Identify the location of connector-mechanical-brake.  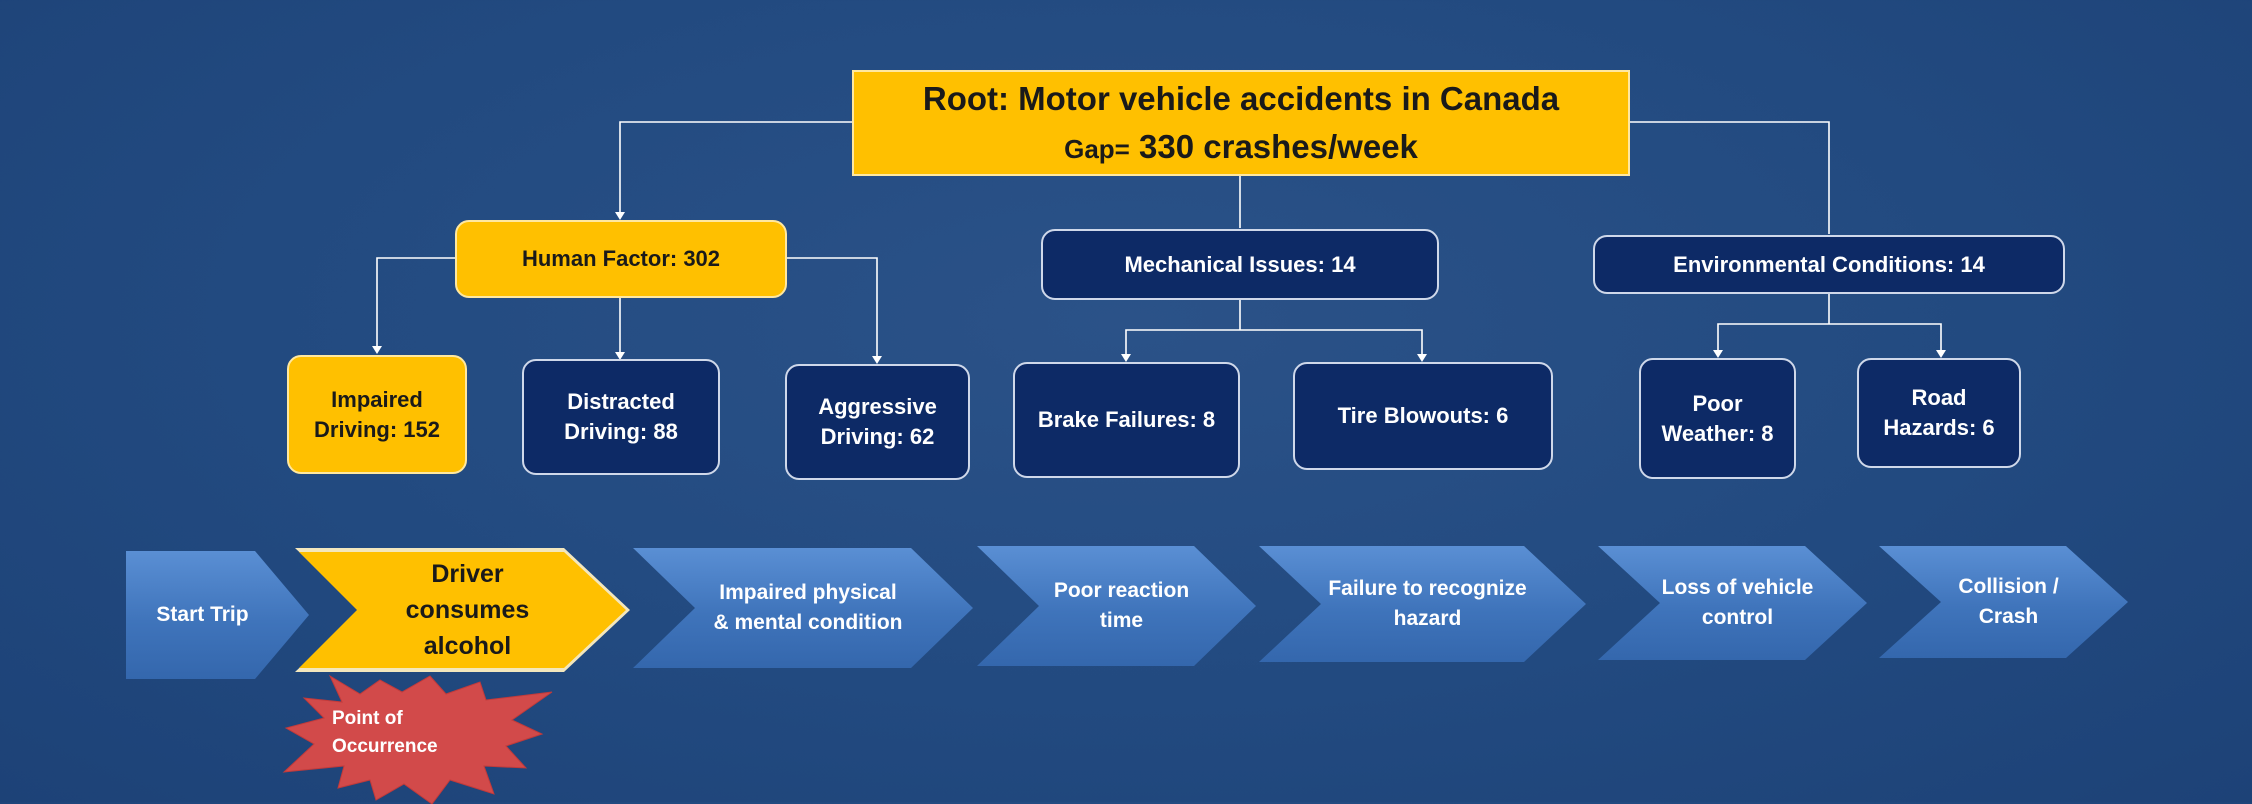
(1182, 344).